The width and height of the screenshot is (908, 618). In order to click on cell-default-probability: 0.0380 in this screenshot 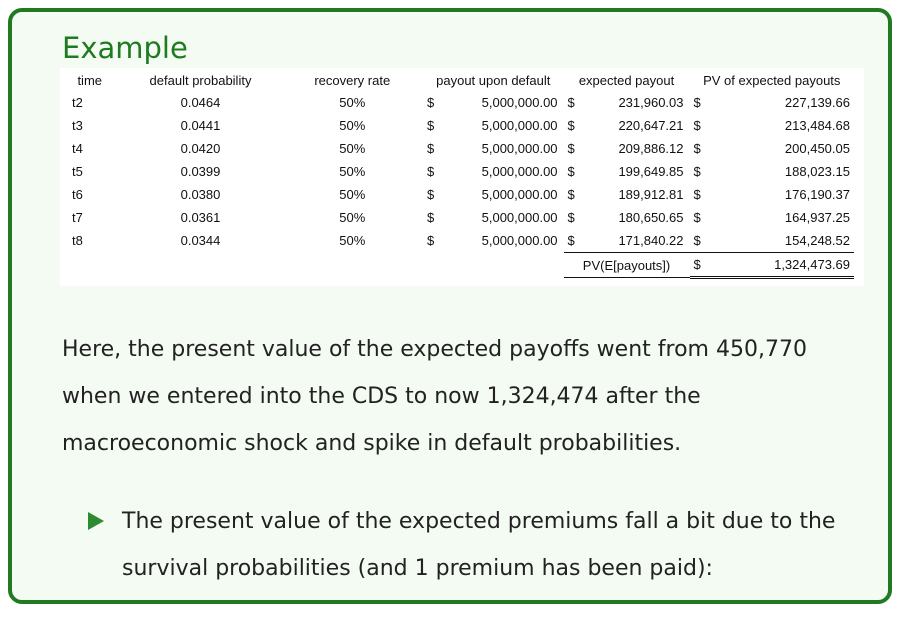, I will do `click(200, 194)`.